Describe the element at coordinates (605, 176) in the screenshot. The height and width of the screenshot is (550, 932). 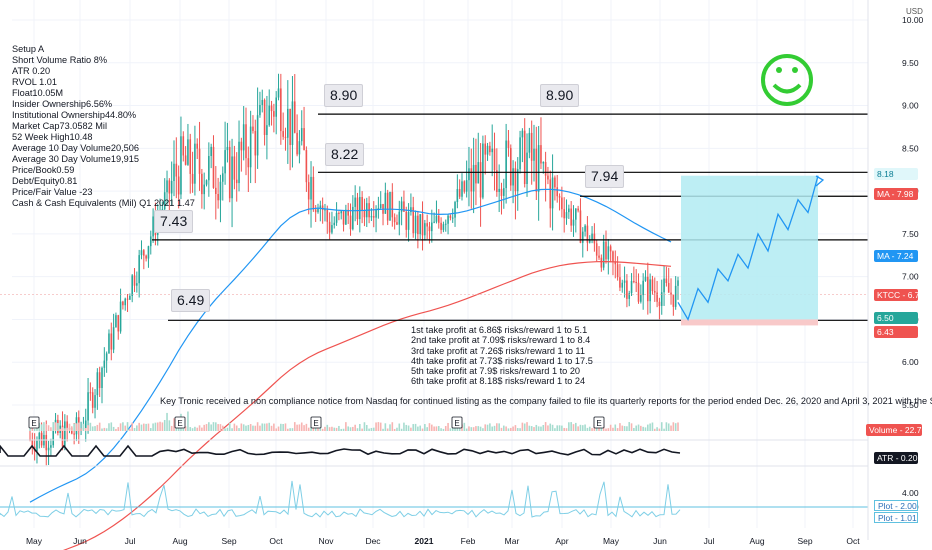
I see `callout-7-94: 7.94` at that location.